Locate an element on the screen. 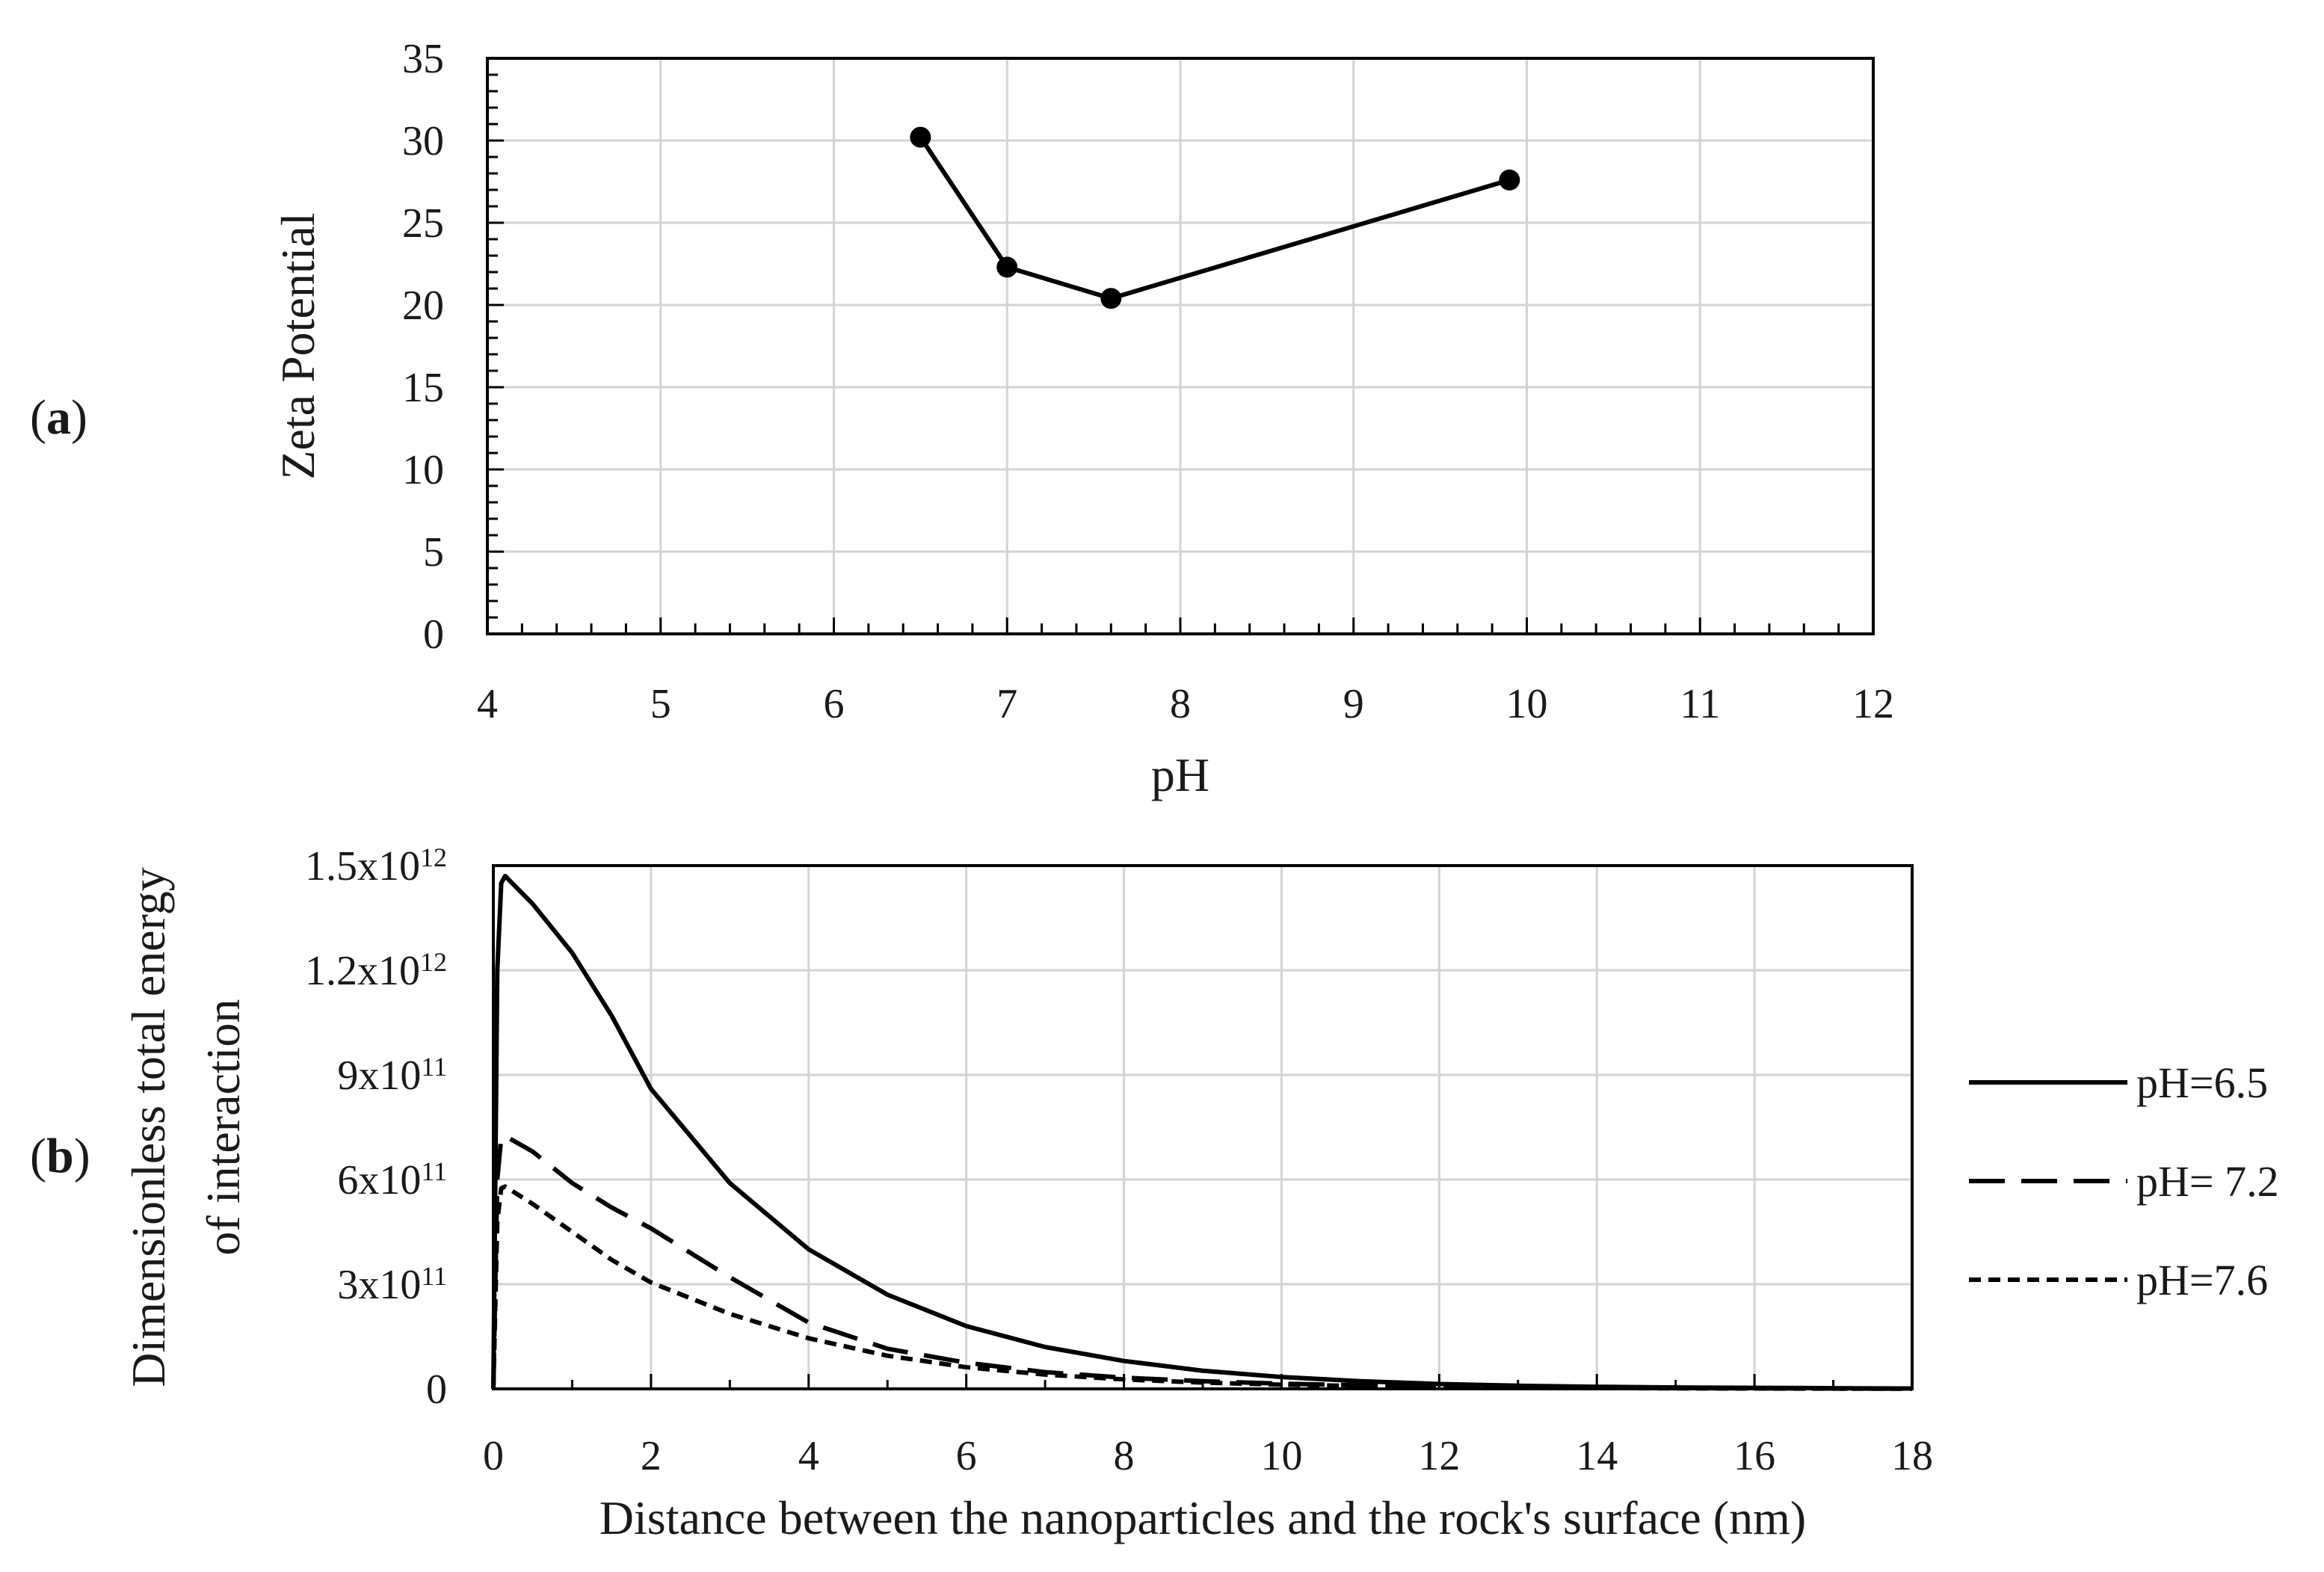  y-tick-label: 9x10¹¹ is located at coordinates (392, 1075).